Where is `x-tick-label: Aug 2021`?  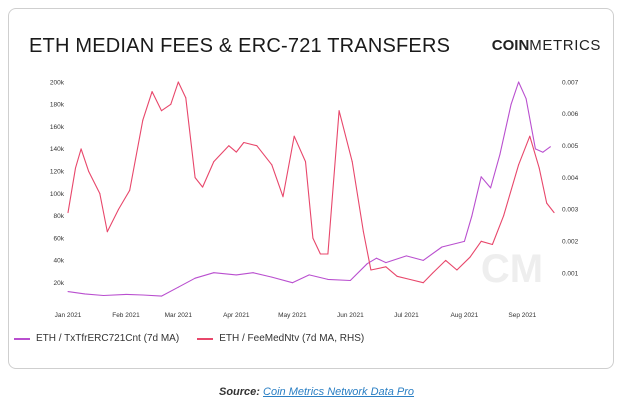
x-tick-label: Aug 2021 is located at coordinates (464, 315).